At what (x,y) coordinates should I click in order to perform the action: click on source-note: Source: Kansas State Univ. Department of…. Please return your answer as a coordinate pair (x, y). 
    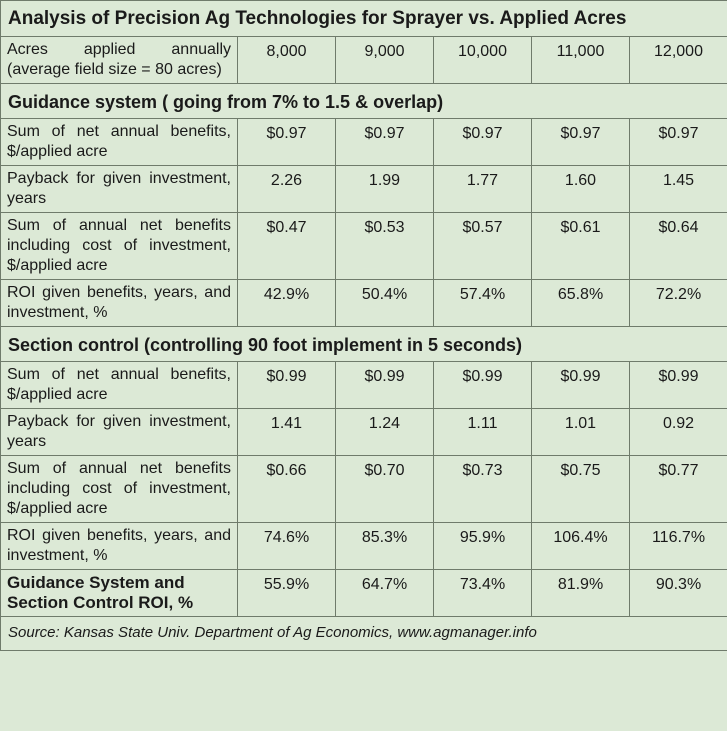
    Looking at the image, I should click on (363, 633).